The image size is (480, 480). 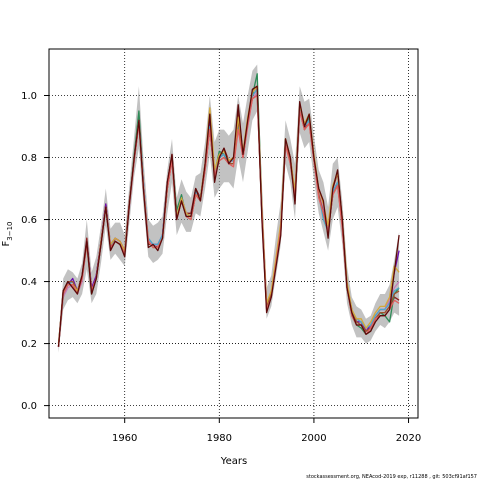 What do you see at coordinates (29, 344) in the screenshot?
I see `y-tick-label-1: 0.2` at bounding box center [29, 344].